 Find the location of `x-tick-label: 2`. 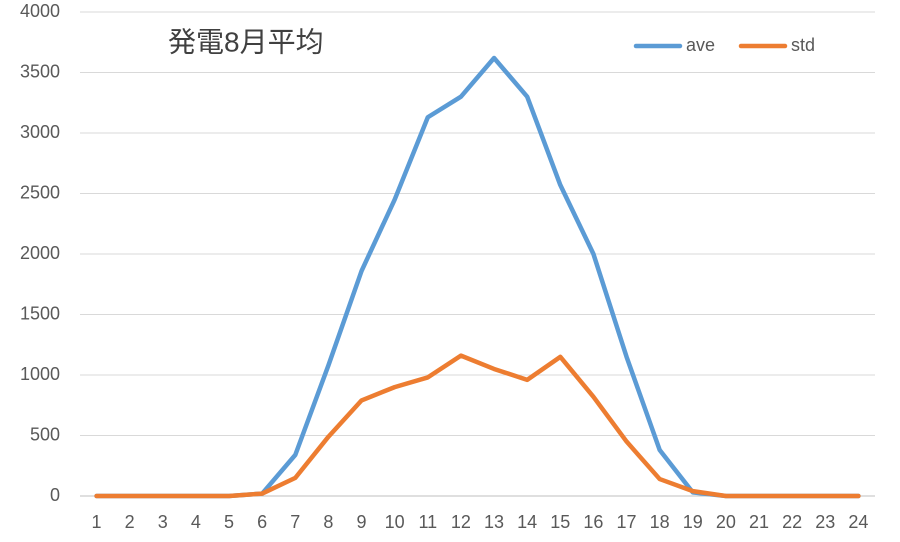

x-tick-label: 2 is located at coordinates (130, 522).